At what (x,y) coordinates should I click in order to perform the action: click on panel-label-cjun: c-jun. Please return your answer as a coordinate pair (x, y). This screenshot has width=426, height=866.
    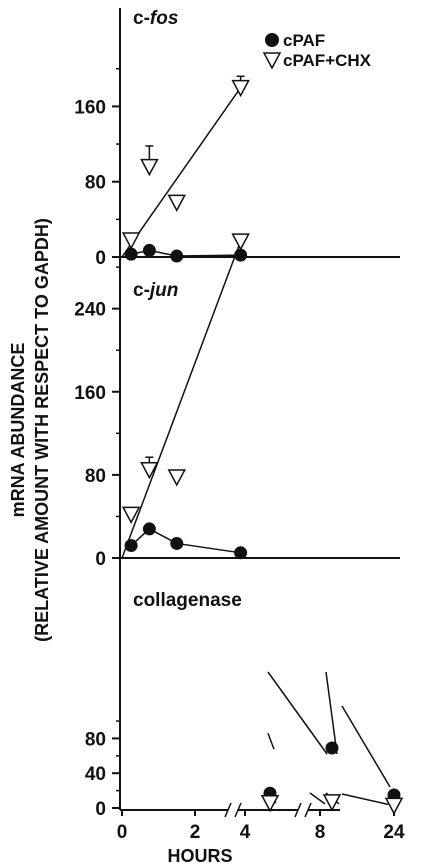
    Looking at the image, I should click on (155, 290).